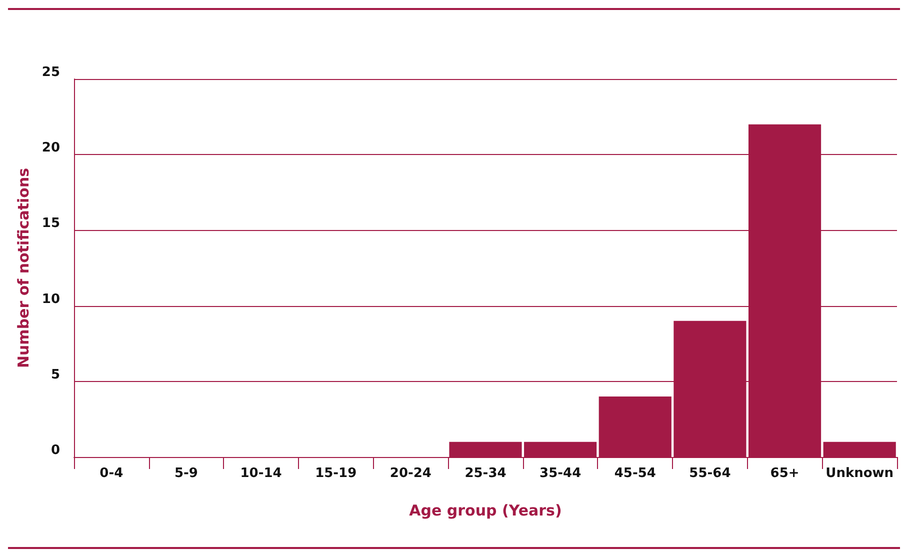 Image resolution: width=908 pixels, height=553 pixels. What do you see at coordinates (112, 473) in the screenshot?
I see `x-tick-label: 0-4` at bounding box center [112, 473].